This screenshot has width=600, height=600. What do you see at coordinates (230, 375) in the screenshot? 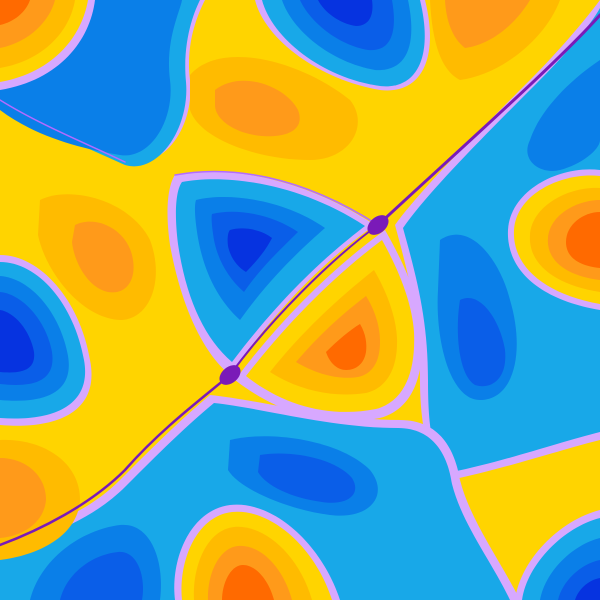
I see `saddle-node-lower` at bounding box center [230, 375].